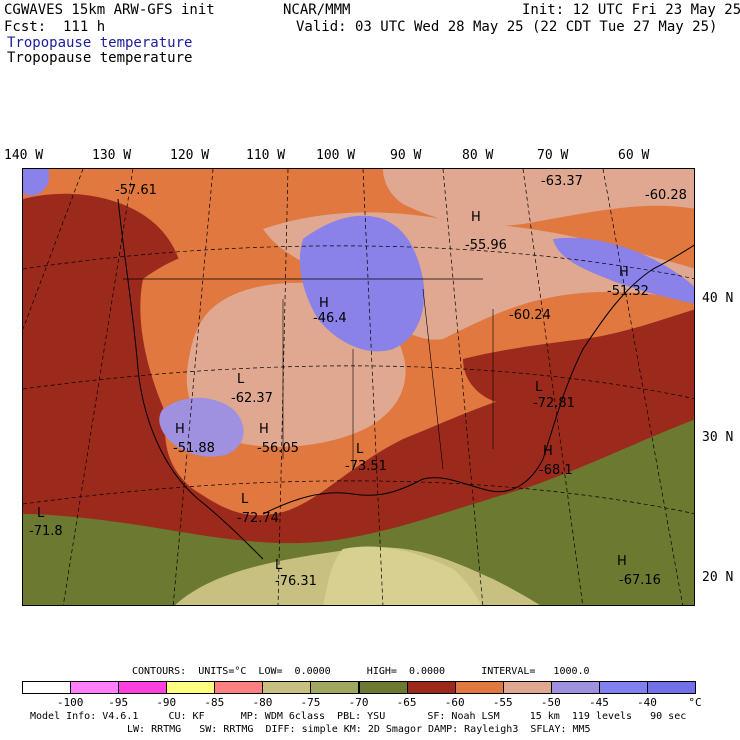 The height and width of the screenshot is (740, 740). Describe the element at coordinates (628, 291) in the screenshot. I see `map-value-label: -51.32` at that location.